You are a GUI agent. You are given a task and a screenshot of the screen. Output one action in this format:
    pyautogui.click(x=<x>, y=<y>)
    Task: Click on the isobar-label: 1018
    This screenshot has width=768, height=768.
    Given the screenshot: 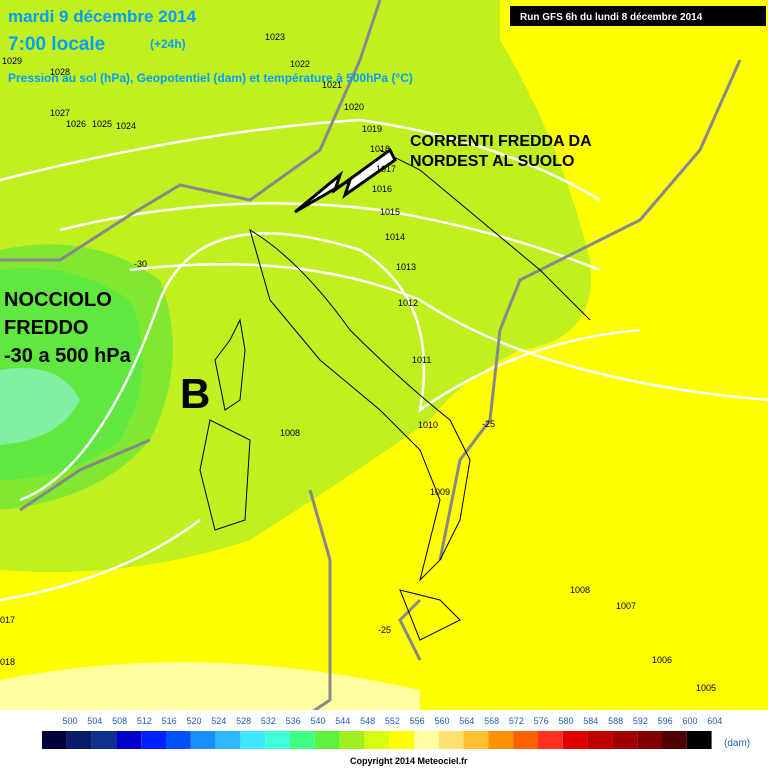 What is the action you would take?
    pyautogui.click(x=380, y=149)
    